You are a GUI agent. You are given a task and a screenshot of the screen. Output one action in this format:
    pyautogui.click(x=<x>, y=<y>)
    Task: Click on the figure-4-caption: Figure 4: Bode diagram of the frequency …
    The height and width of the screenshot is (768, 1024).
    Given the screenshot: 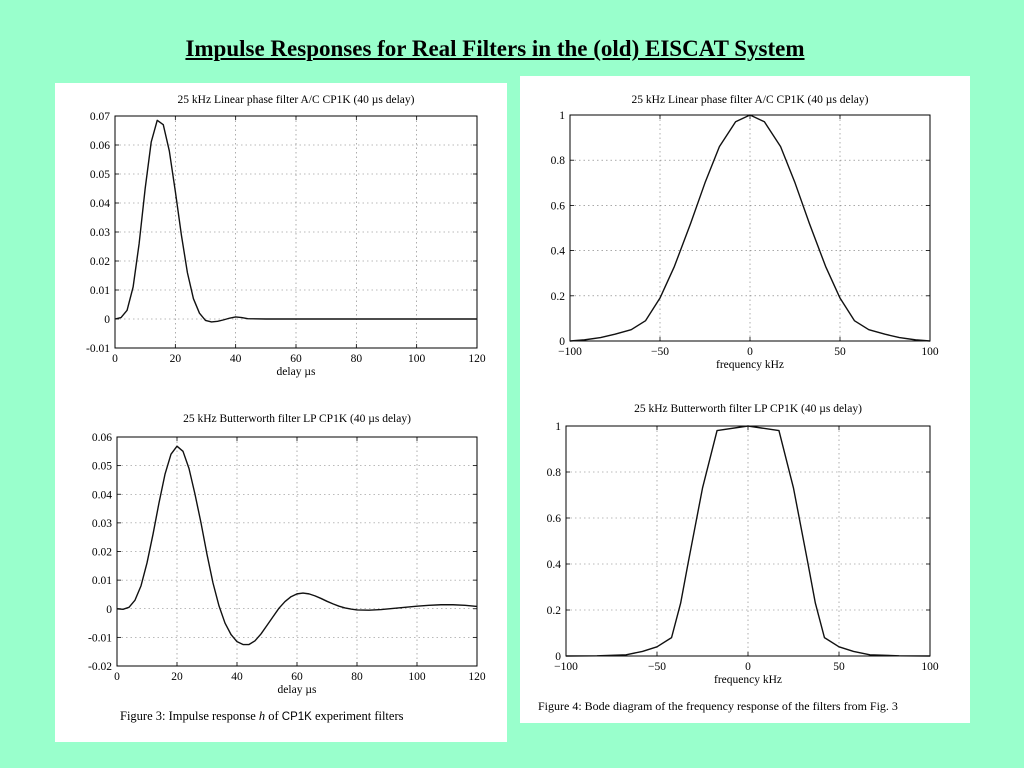 What is the action you would take?
    pyautogui.click(x=718, y=706)
    